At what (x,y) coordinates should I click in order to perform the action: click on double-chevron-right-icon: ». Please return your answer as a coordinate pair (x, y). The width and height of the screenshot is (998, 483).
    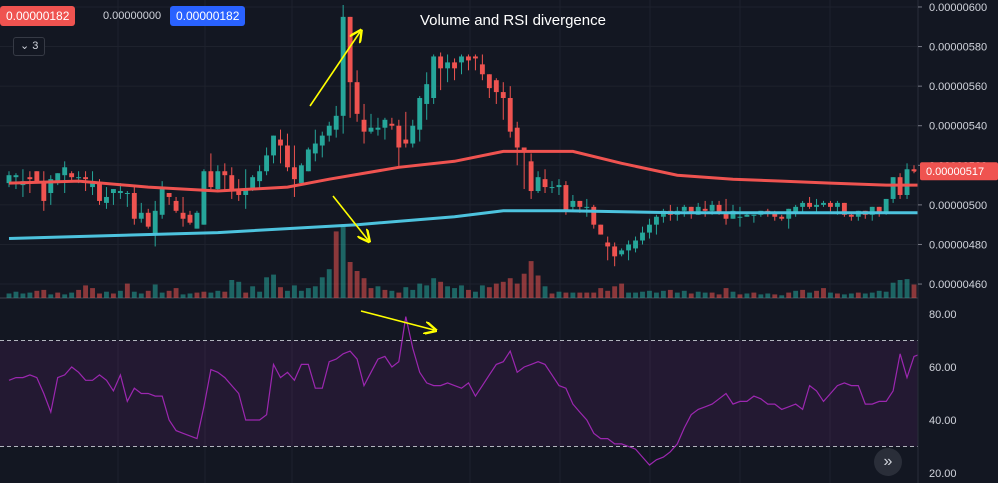
    Looking at the image, I should click on (888, 461).